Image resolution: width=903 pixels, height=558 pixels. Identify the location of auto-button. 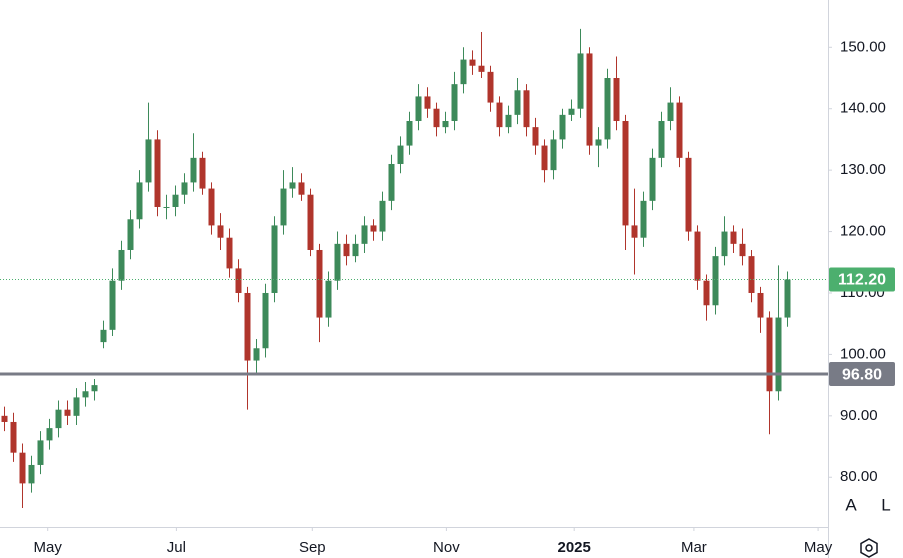
(851, 505).